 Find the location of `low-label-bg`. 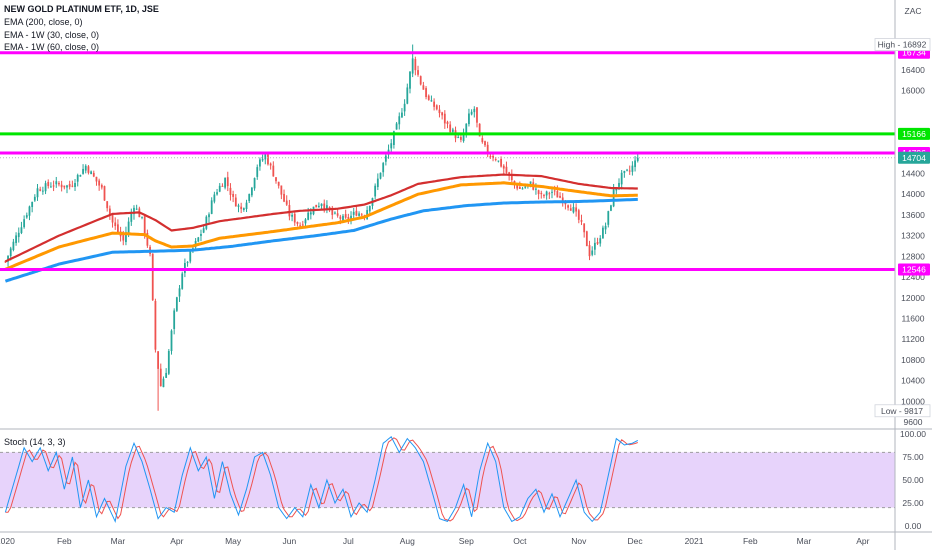

low-label-bg is located at coordinates (902, 411).